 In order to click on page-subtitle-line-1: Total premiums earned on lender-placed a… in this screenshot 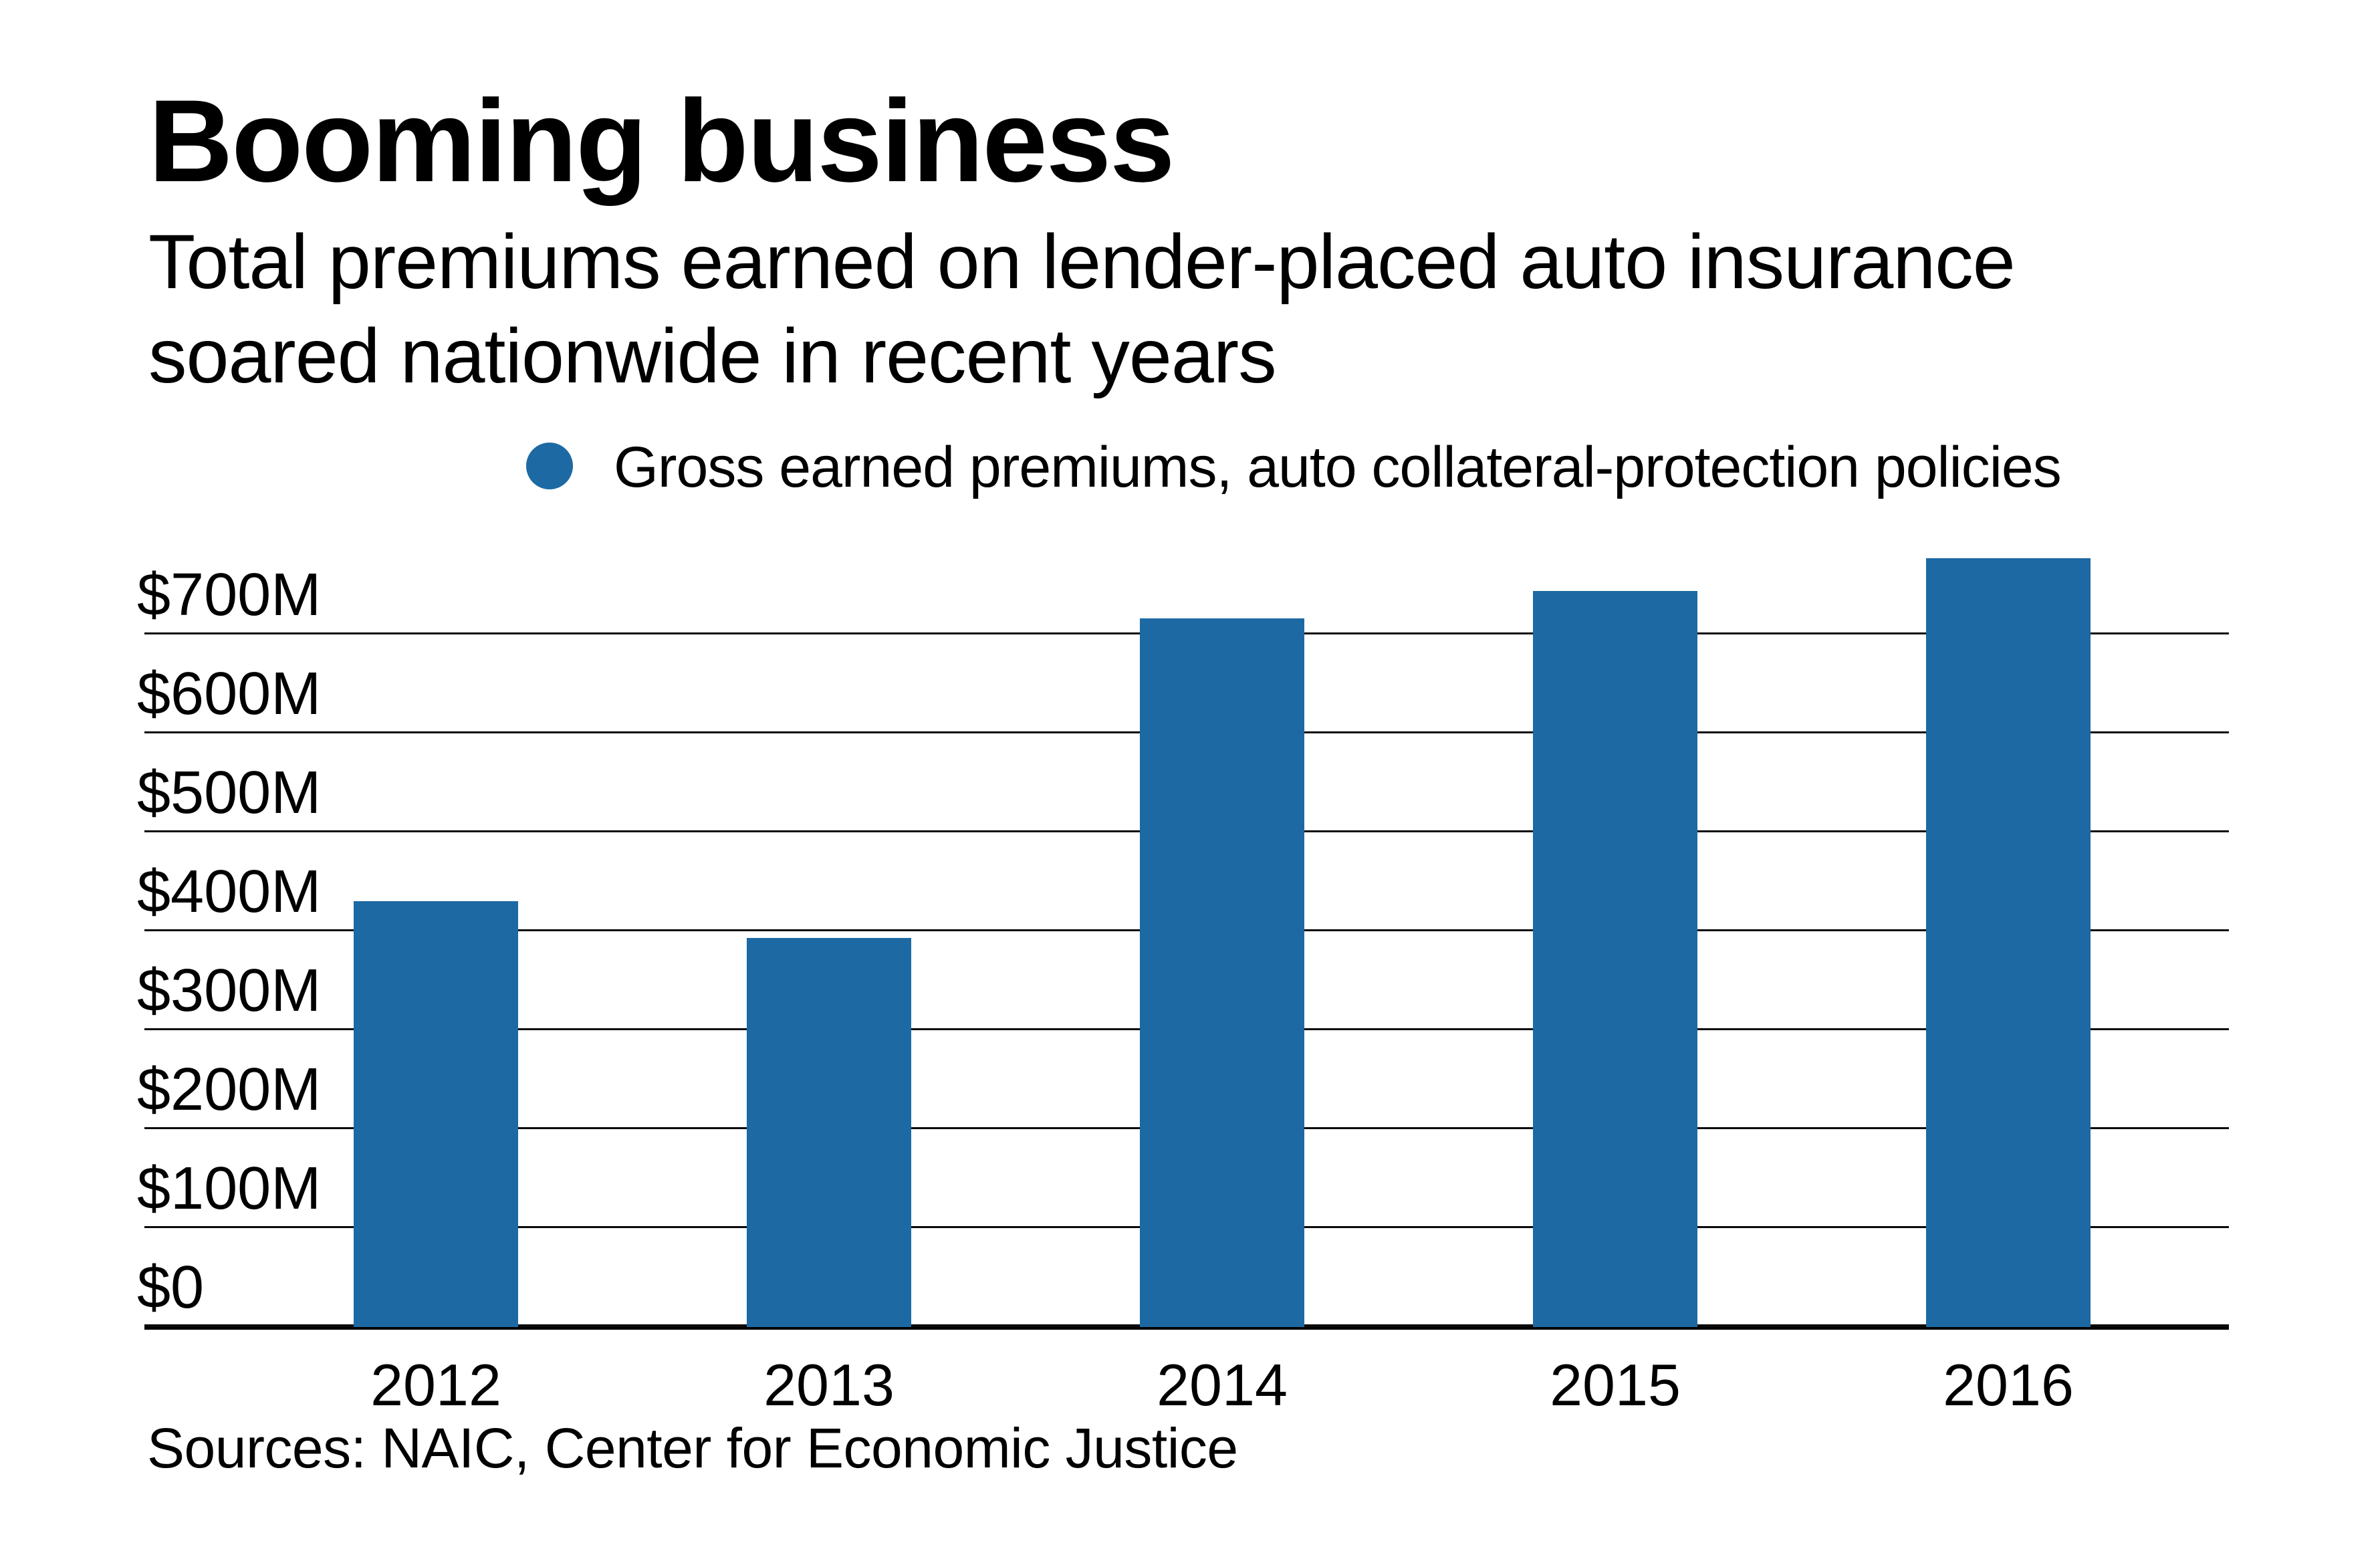, I will do `click(1082, 262)`.